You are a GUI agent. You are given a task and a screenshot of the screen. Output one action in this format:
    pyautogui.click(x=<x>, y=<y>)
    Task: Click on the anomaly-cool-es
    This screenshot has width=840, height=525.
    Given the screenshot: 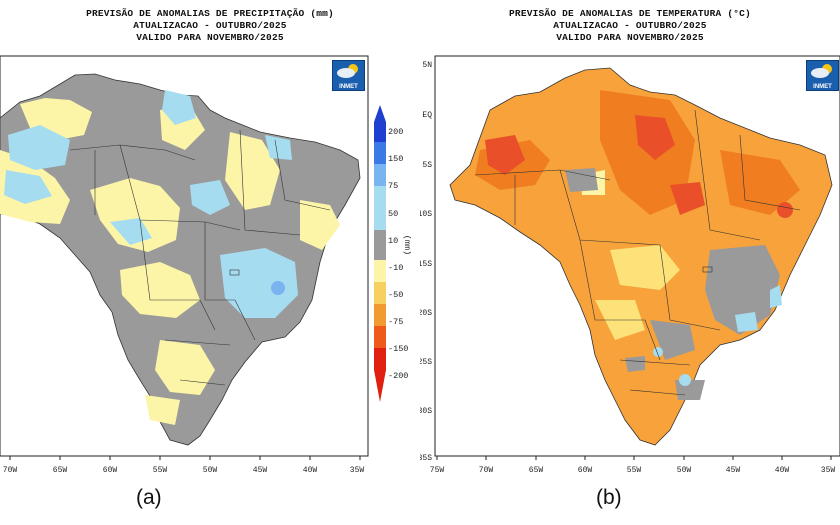 What is the action you would take?
    pyautogui.click(x=776, y=296)
    